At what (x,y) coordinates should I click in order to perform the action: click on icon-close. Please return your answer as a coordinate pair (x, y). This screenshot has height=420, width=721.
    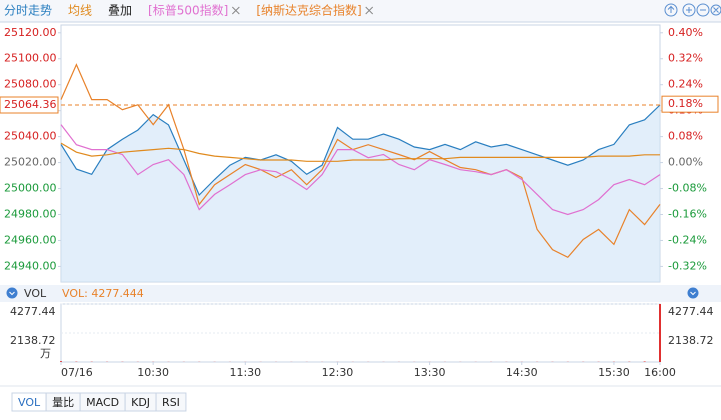
    Looking at the image, I should click on (715, 10).